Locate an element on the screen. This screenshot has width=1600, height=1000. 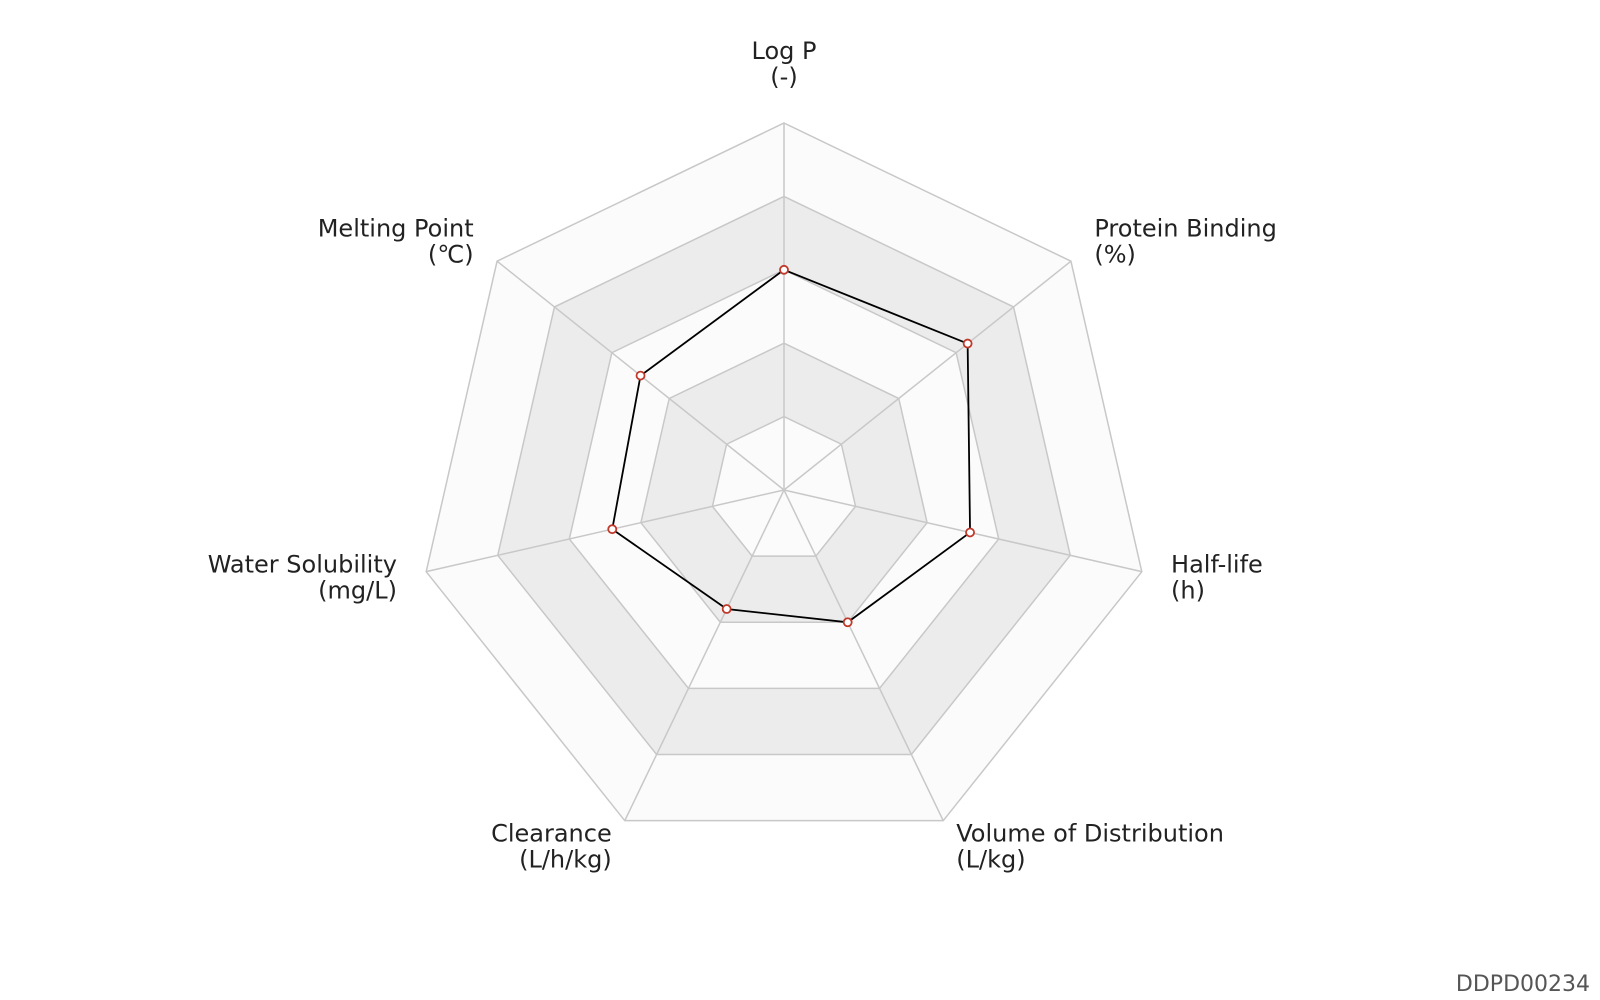
axis-unit: (L/kg) is located at coordinates (990, 860).